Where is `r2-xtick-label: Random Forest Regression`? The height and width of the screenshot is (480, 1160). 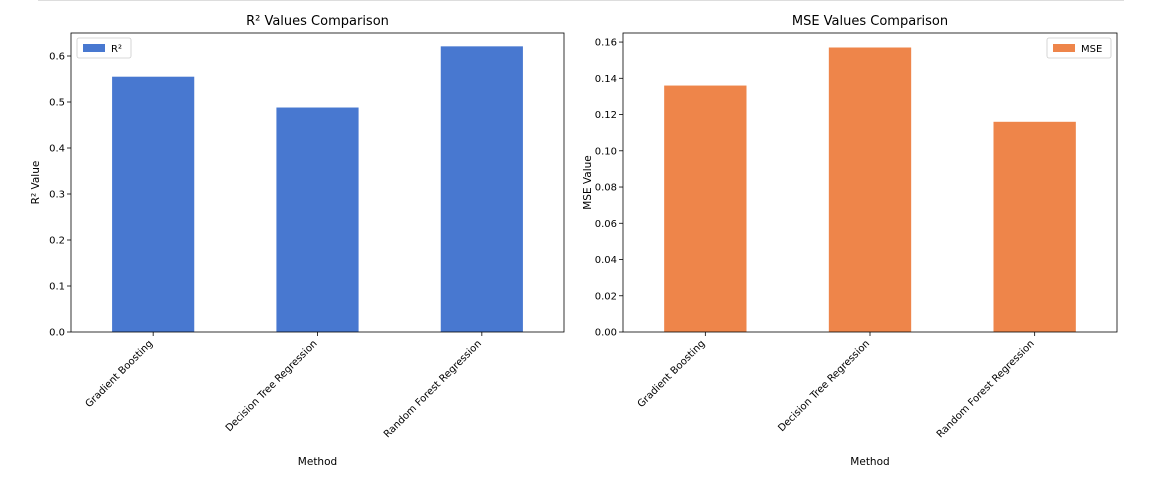 r2-xtick-label: Random Forest Regression is located at coordinates (433, 389).